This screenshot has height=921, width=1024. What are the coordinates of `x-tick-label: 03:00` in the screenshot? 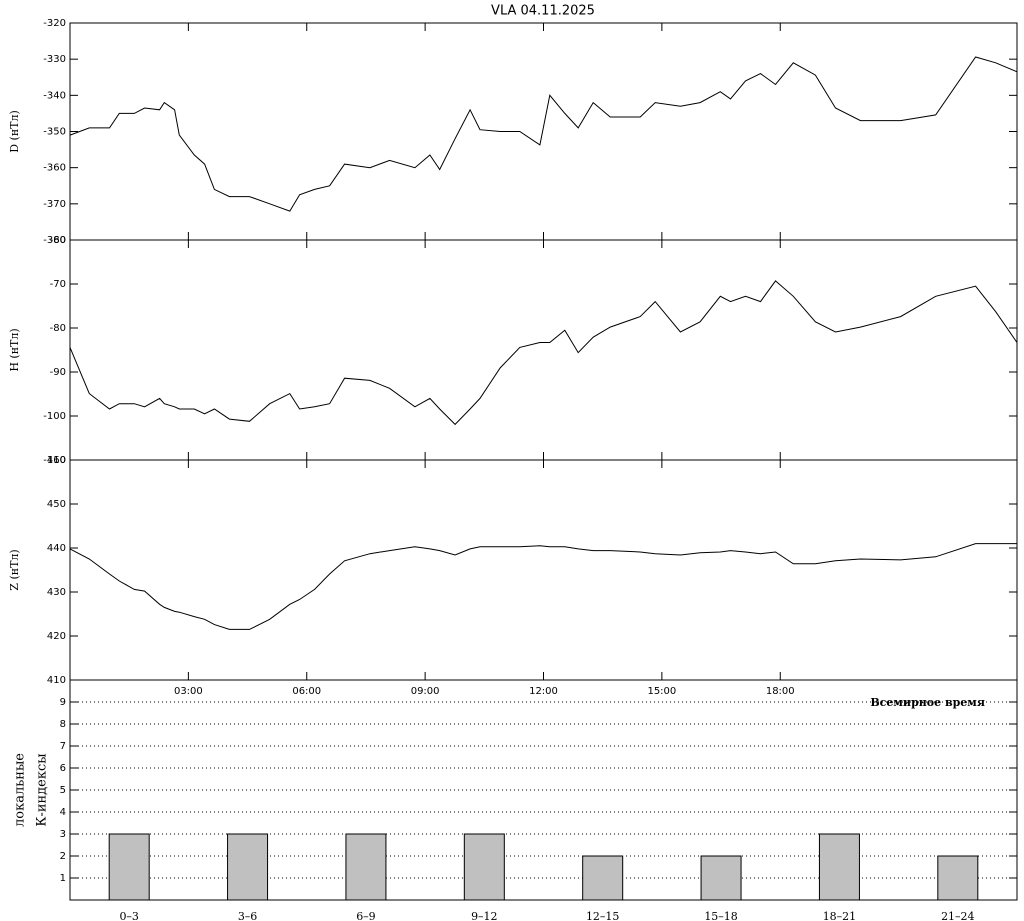 It's located at (188, 691).